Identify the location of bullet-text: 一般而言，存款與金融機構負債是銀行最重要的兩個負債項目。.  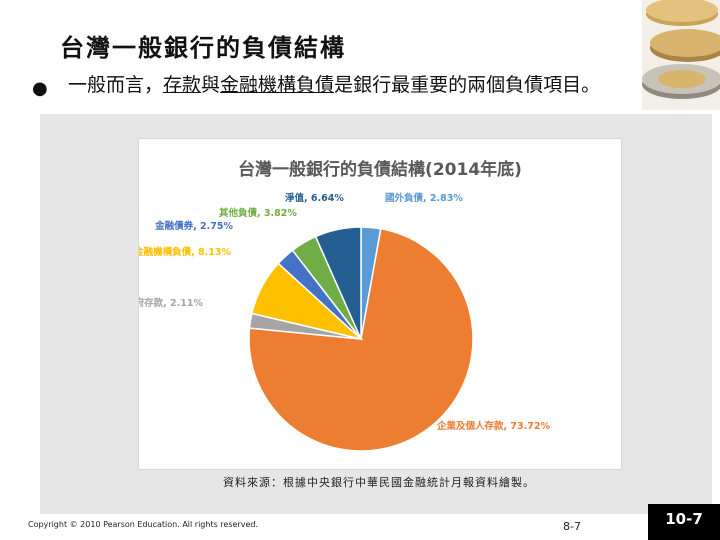
(370, 85).